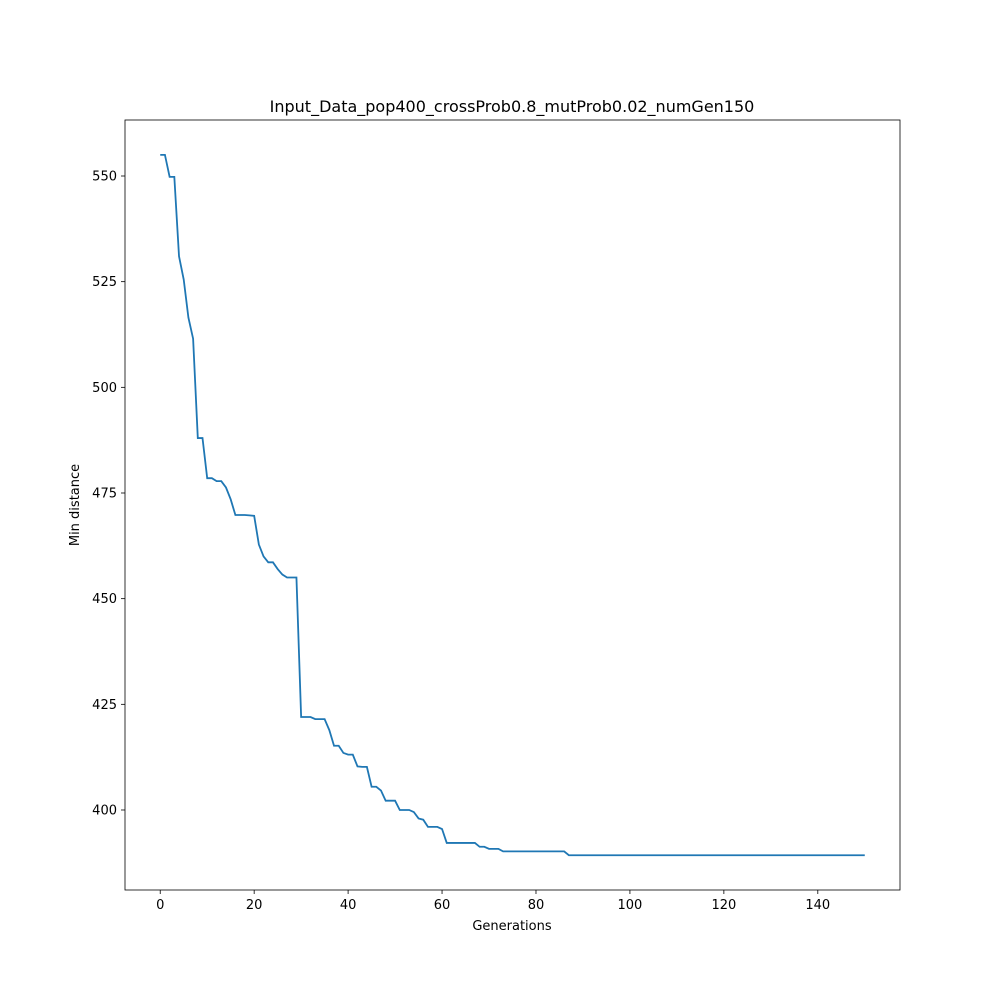 Image resolution: width=1000 pixels, height=1004 pixels. Describe the element at coordinates (536, 905) in the screenshot. I see `x-tick-label: 80` at that location.